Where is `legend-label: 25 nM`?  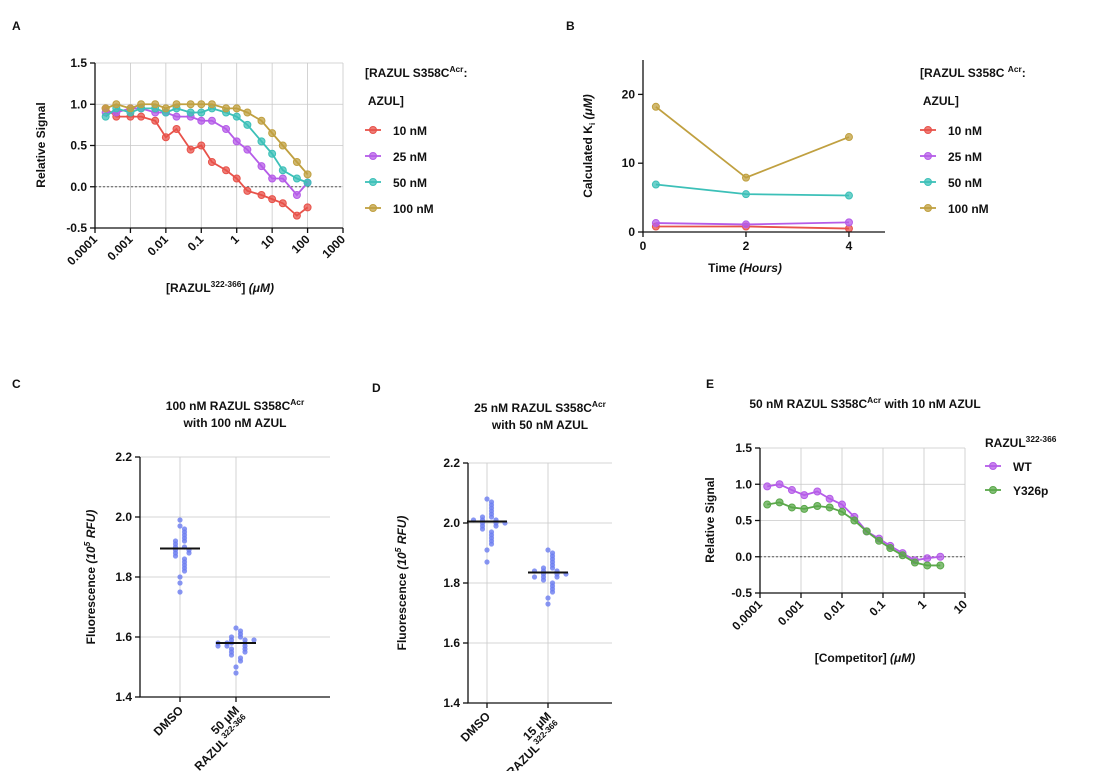
legend-label: 25 nM is located at coordinates (965, 157).